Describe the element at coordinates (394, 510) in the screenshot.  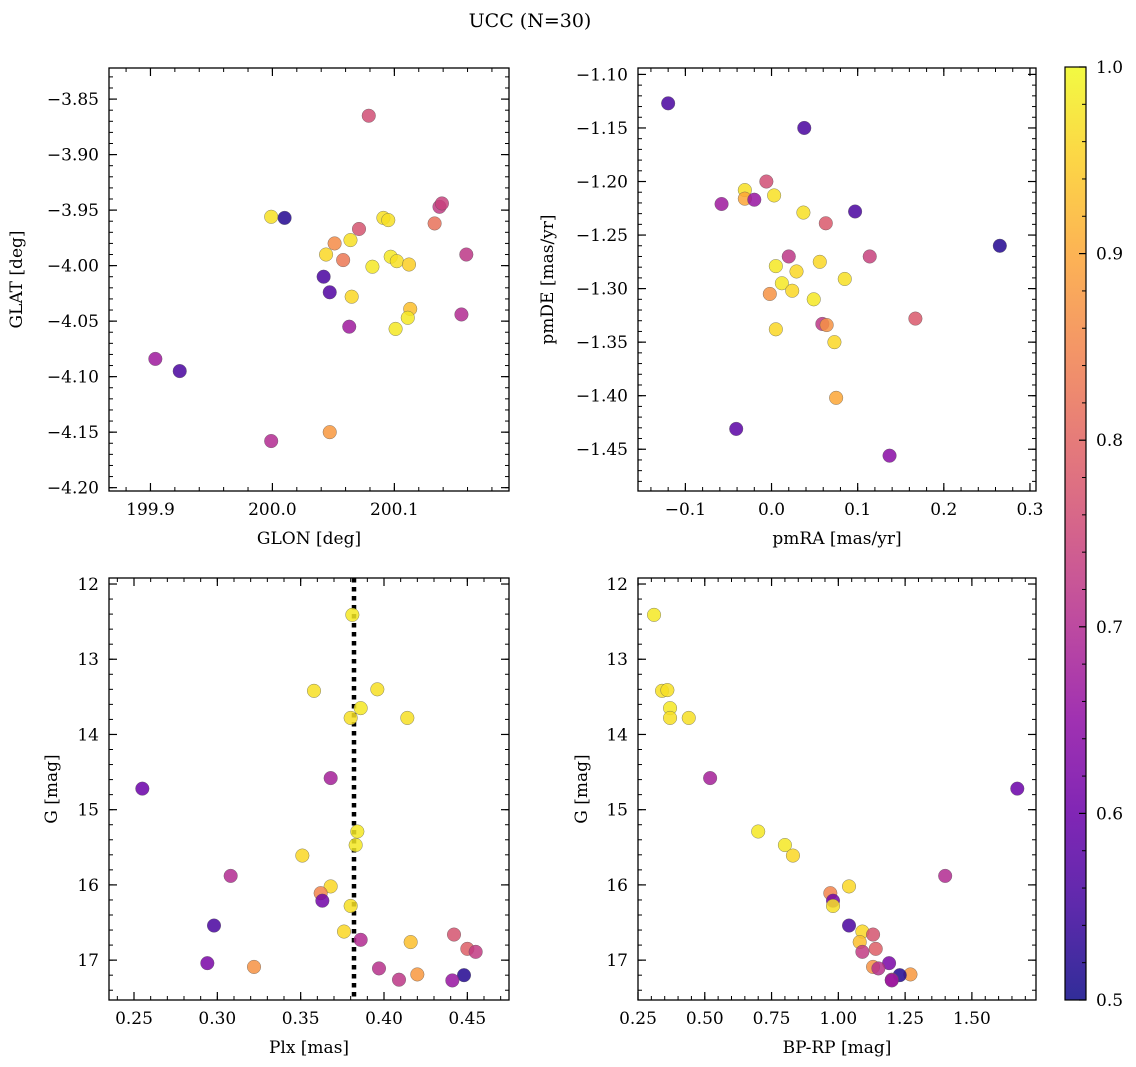
I see `x-tick-label: 200.1` at that location.